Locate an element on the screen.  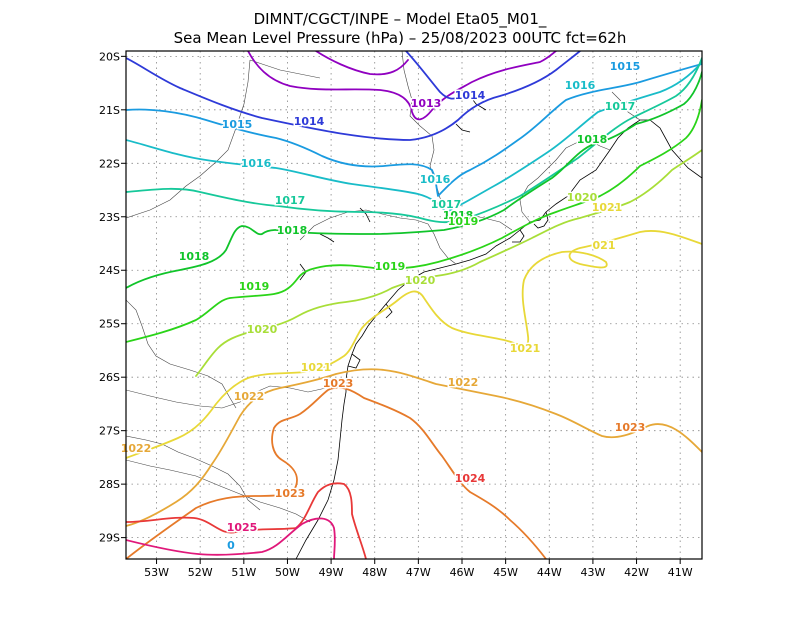
y-tick-label: 26S is located at coordinates (109, 377).